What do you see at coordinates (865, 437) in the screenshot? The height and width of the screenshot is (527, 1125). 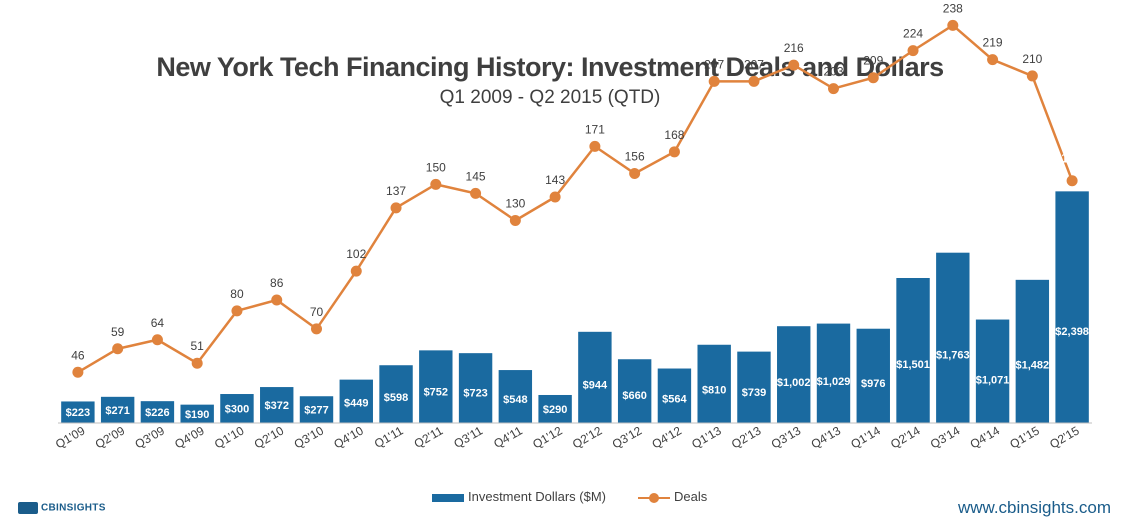 I see `x-tick-label: Q1'14` at bounding box center [865, 437].